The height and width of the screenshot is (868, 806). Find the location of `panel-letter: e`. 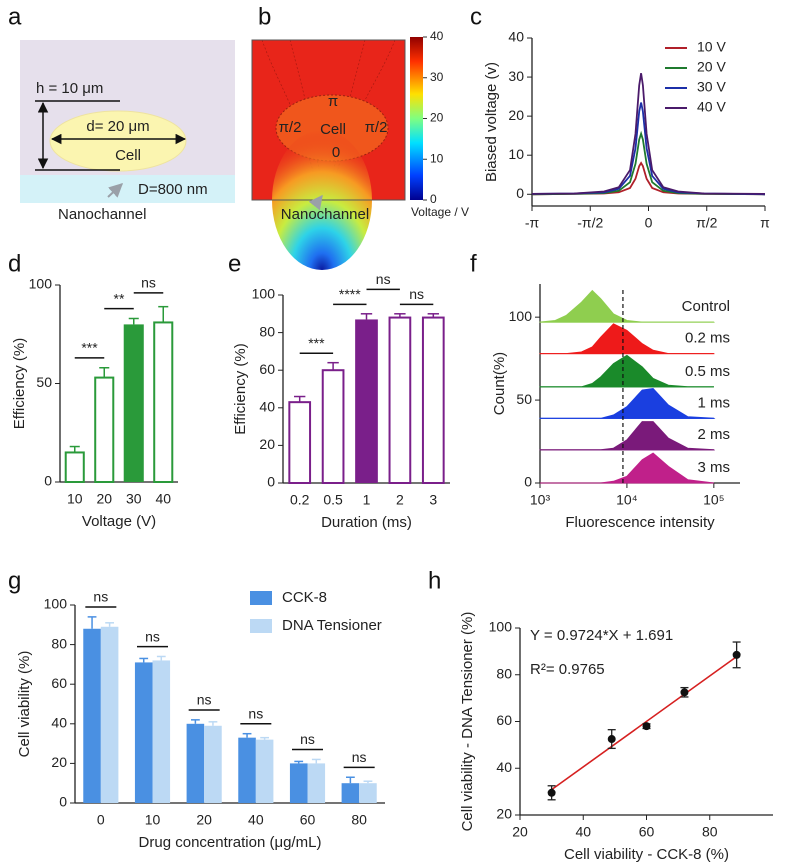

panel-letter: e is located at coordinates (234, 263).